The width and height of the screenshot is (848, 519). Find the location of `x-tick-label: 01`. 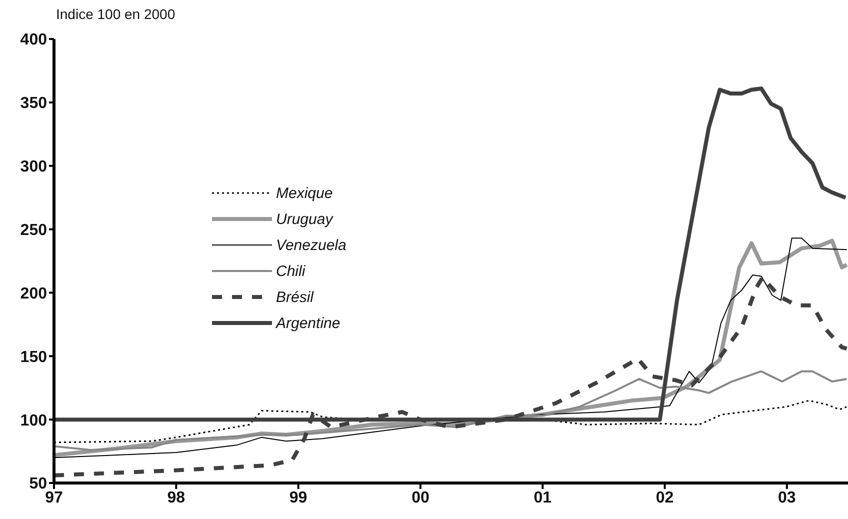

x-tick-label: 01 is located at coordinates (543, 497).